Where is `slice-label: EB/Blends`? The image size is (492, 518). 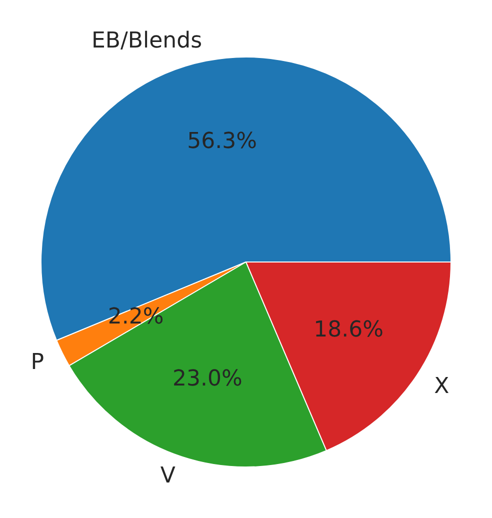
slice-label: EB/Blends is located at coordinates (147, 41).